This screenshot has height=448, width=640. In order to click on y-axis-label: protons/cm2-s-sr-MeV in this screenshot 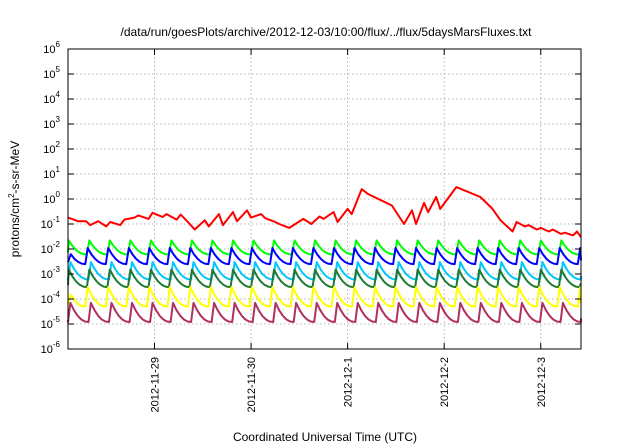, I will do `click(14, 199)`.